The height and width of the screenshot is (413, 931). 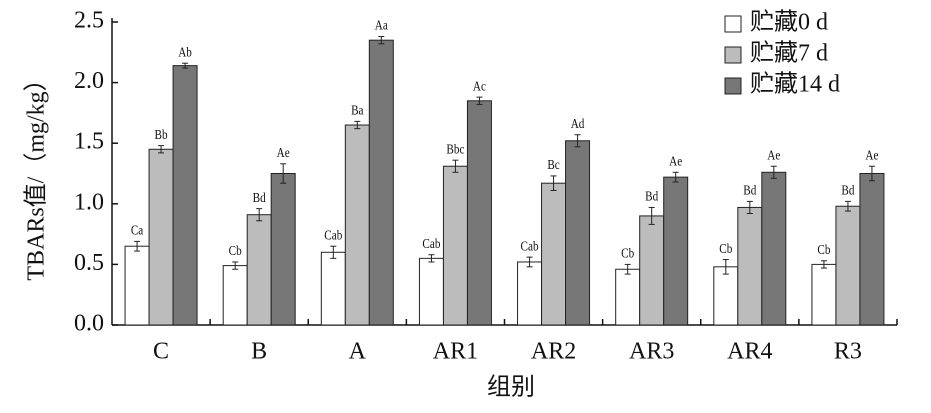 I want to click on significance-label: Ca, so click(x=137, y=229).